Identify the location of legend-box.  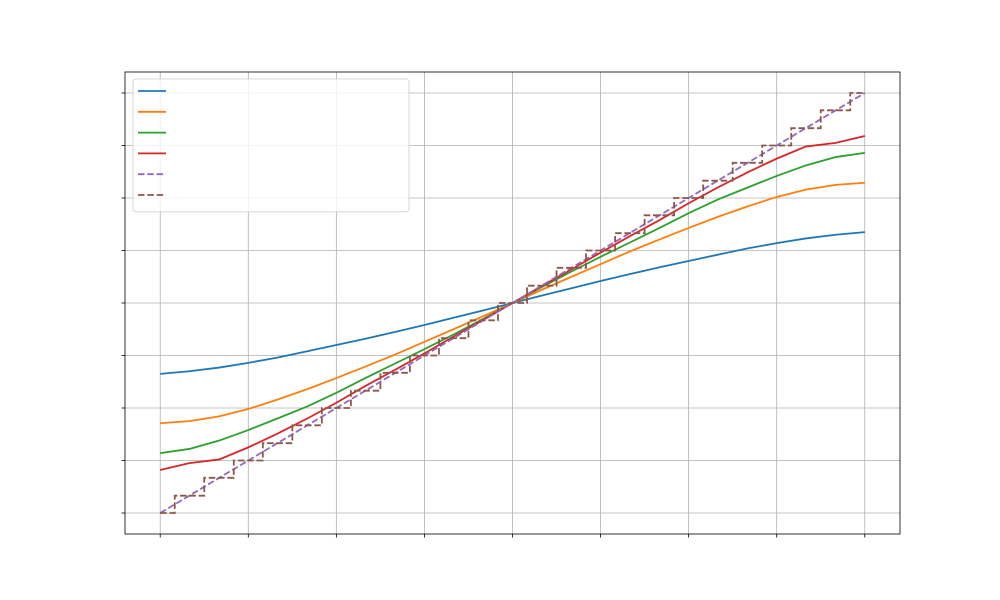
(271, 145).